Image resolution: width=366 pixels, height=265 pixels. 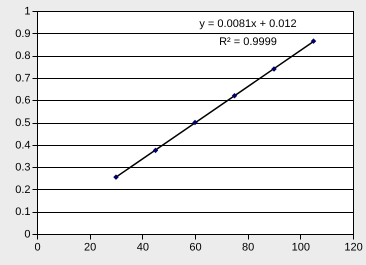 What do you see at coordinates (22, 168) in the screenshot?
I see `y-tick-label: 0.3` at bounding box center [22, 168].